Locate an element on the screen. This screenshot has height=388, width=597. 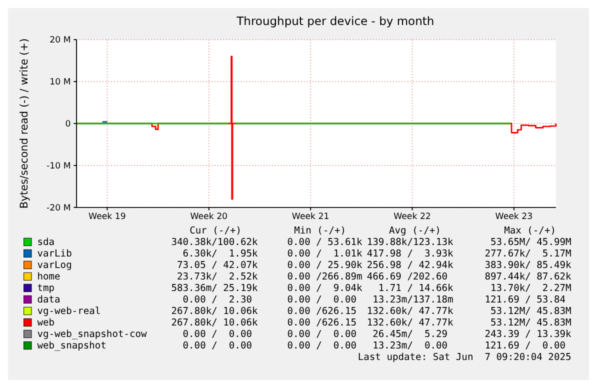
text: 466.69 /202.60 is located at coordinates (410, 276).